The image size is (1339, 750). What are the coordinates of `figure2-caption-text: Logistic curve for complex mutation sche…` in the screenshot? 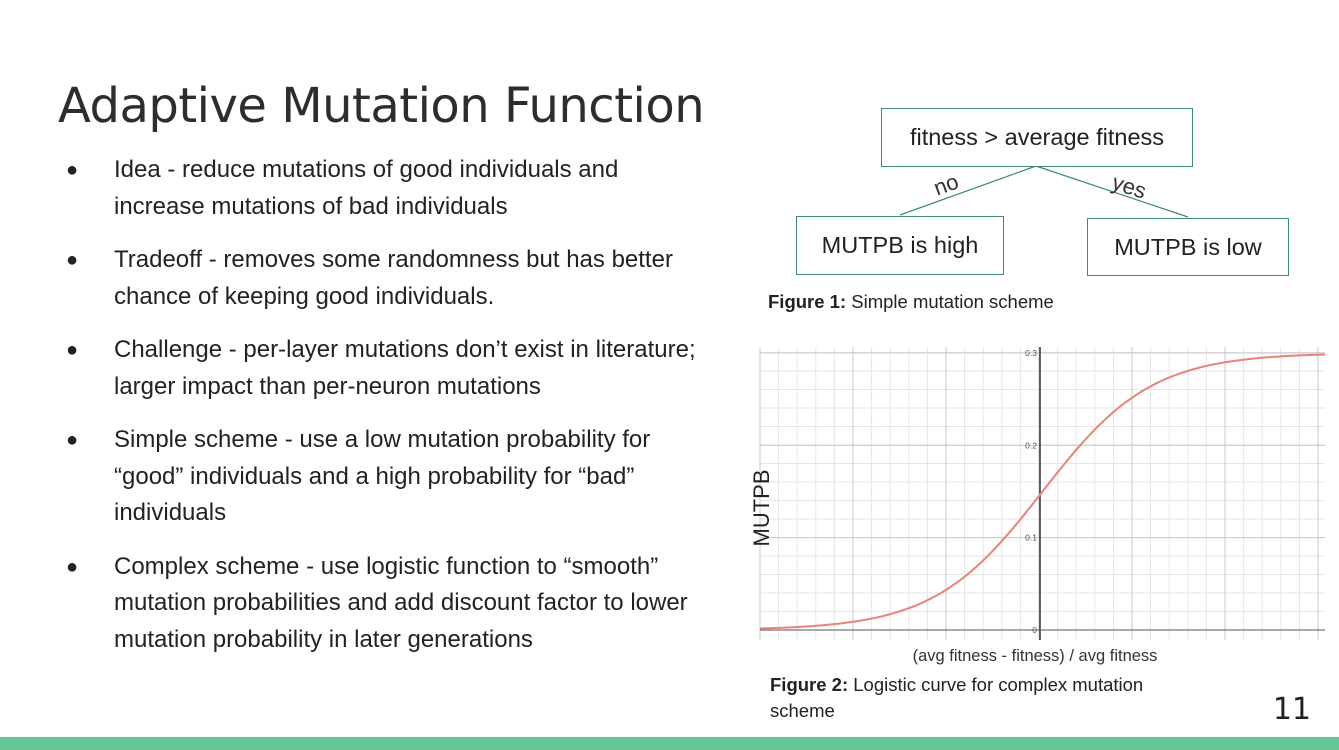 It's located at (957, 697).